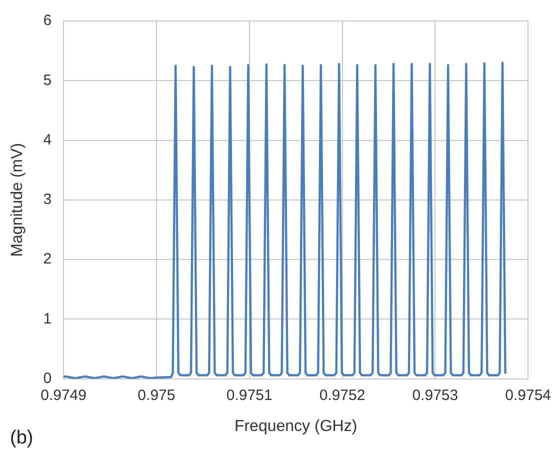  Describe the element at coordinates (342, 395) in the screenshot. I see `x-tick-label: 0.9752` at that location.